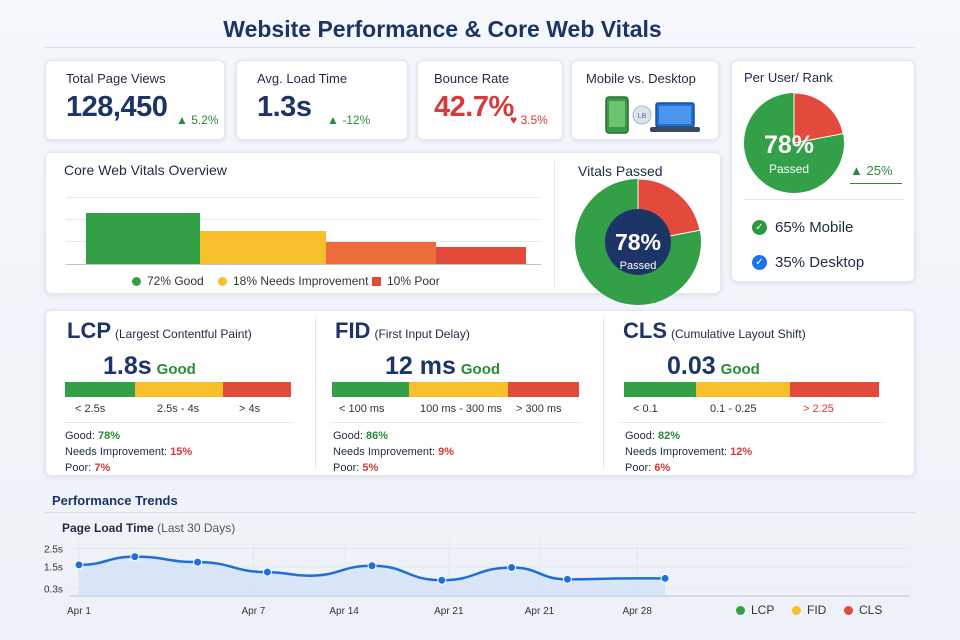 Image resolution: width=960 pixels, height=640 pixels. Describe the element at coordinates (543, 389) in the screenshot. I see `threshold-poor` at that location.